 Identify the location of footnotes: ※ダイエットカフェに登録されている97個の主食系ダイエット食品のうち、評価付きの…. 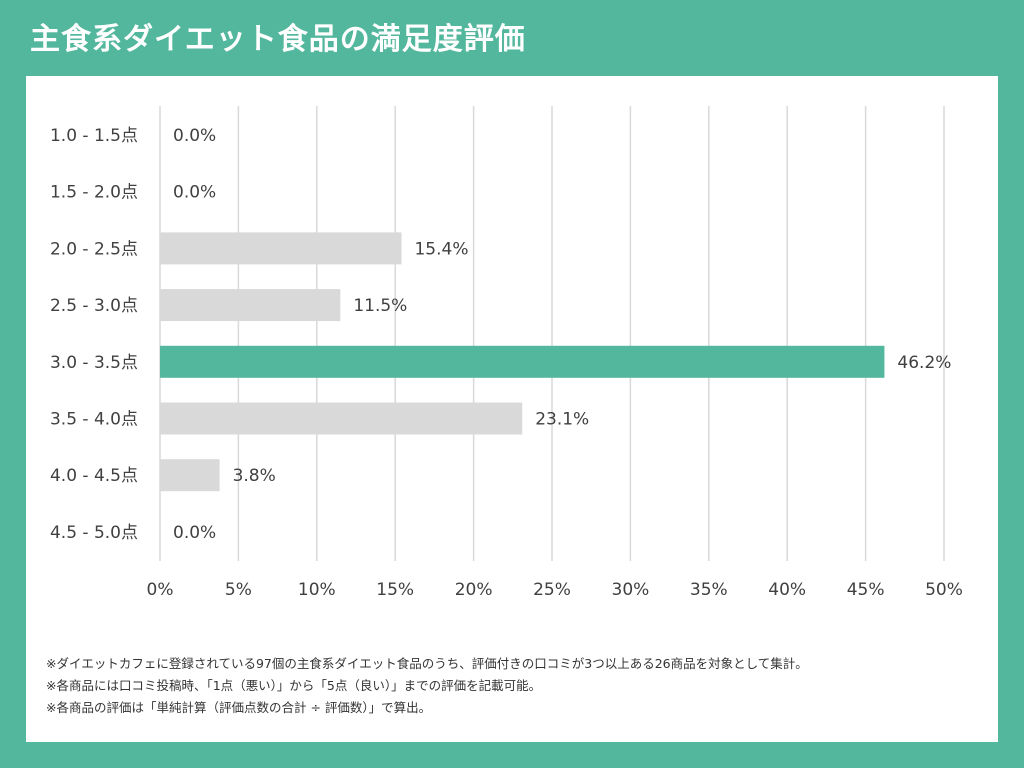
(427, 686).